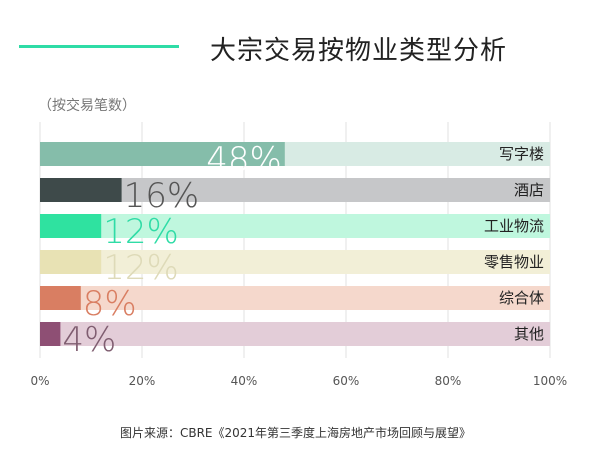 This screenshot has height=453, width=591. Describe the element at coordinates (359, 51) in the screenshot. I see `chart-title: 大宗交易按物业类型分析` at that location.